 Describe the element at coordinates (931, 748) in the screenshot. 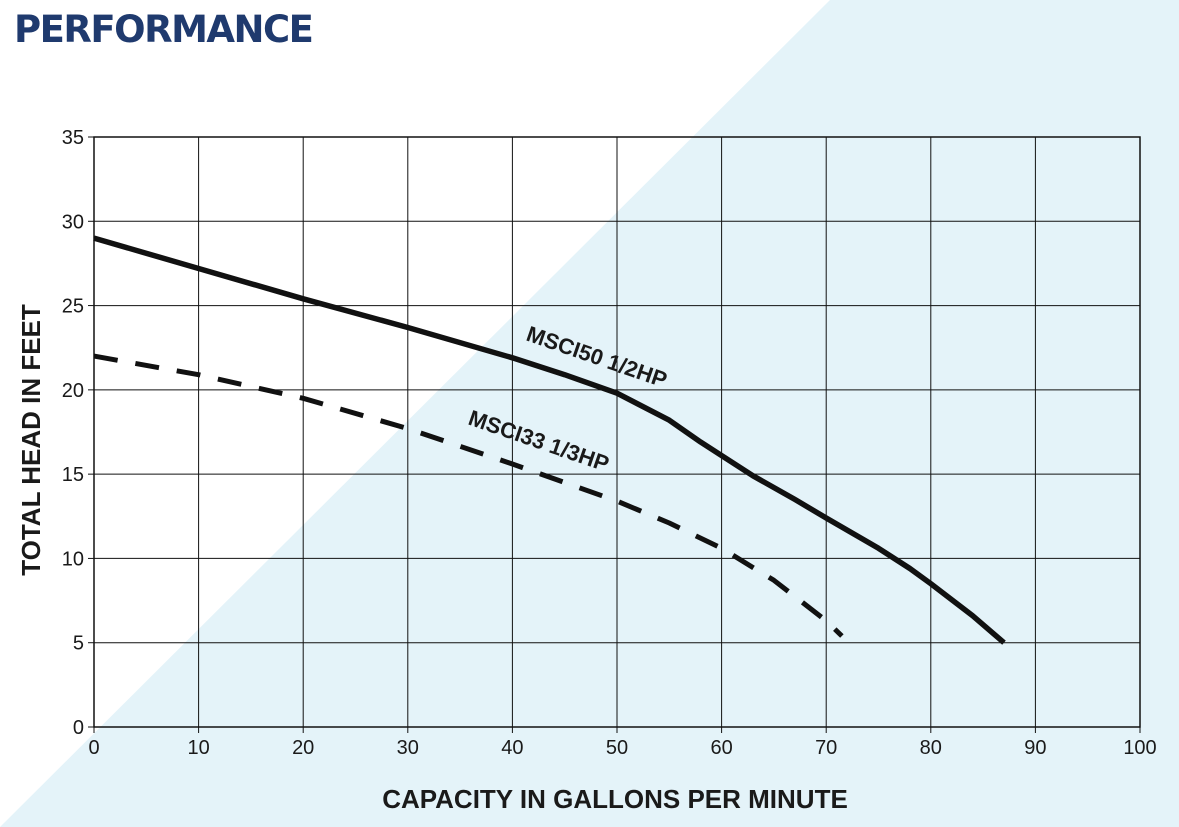

I see `x-tick-label-80: 80` at that location.